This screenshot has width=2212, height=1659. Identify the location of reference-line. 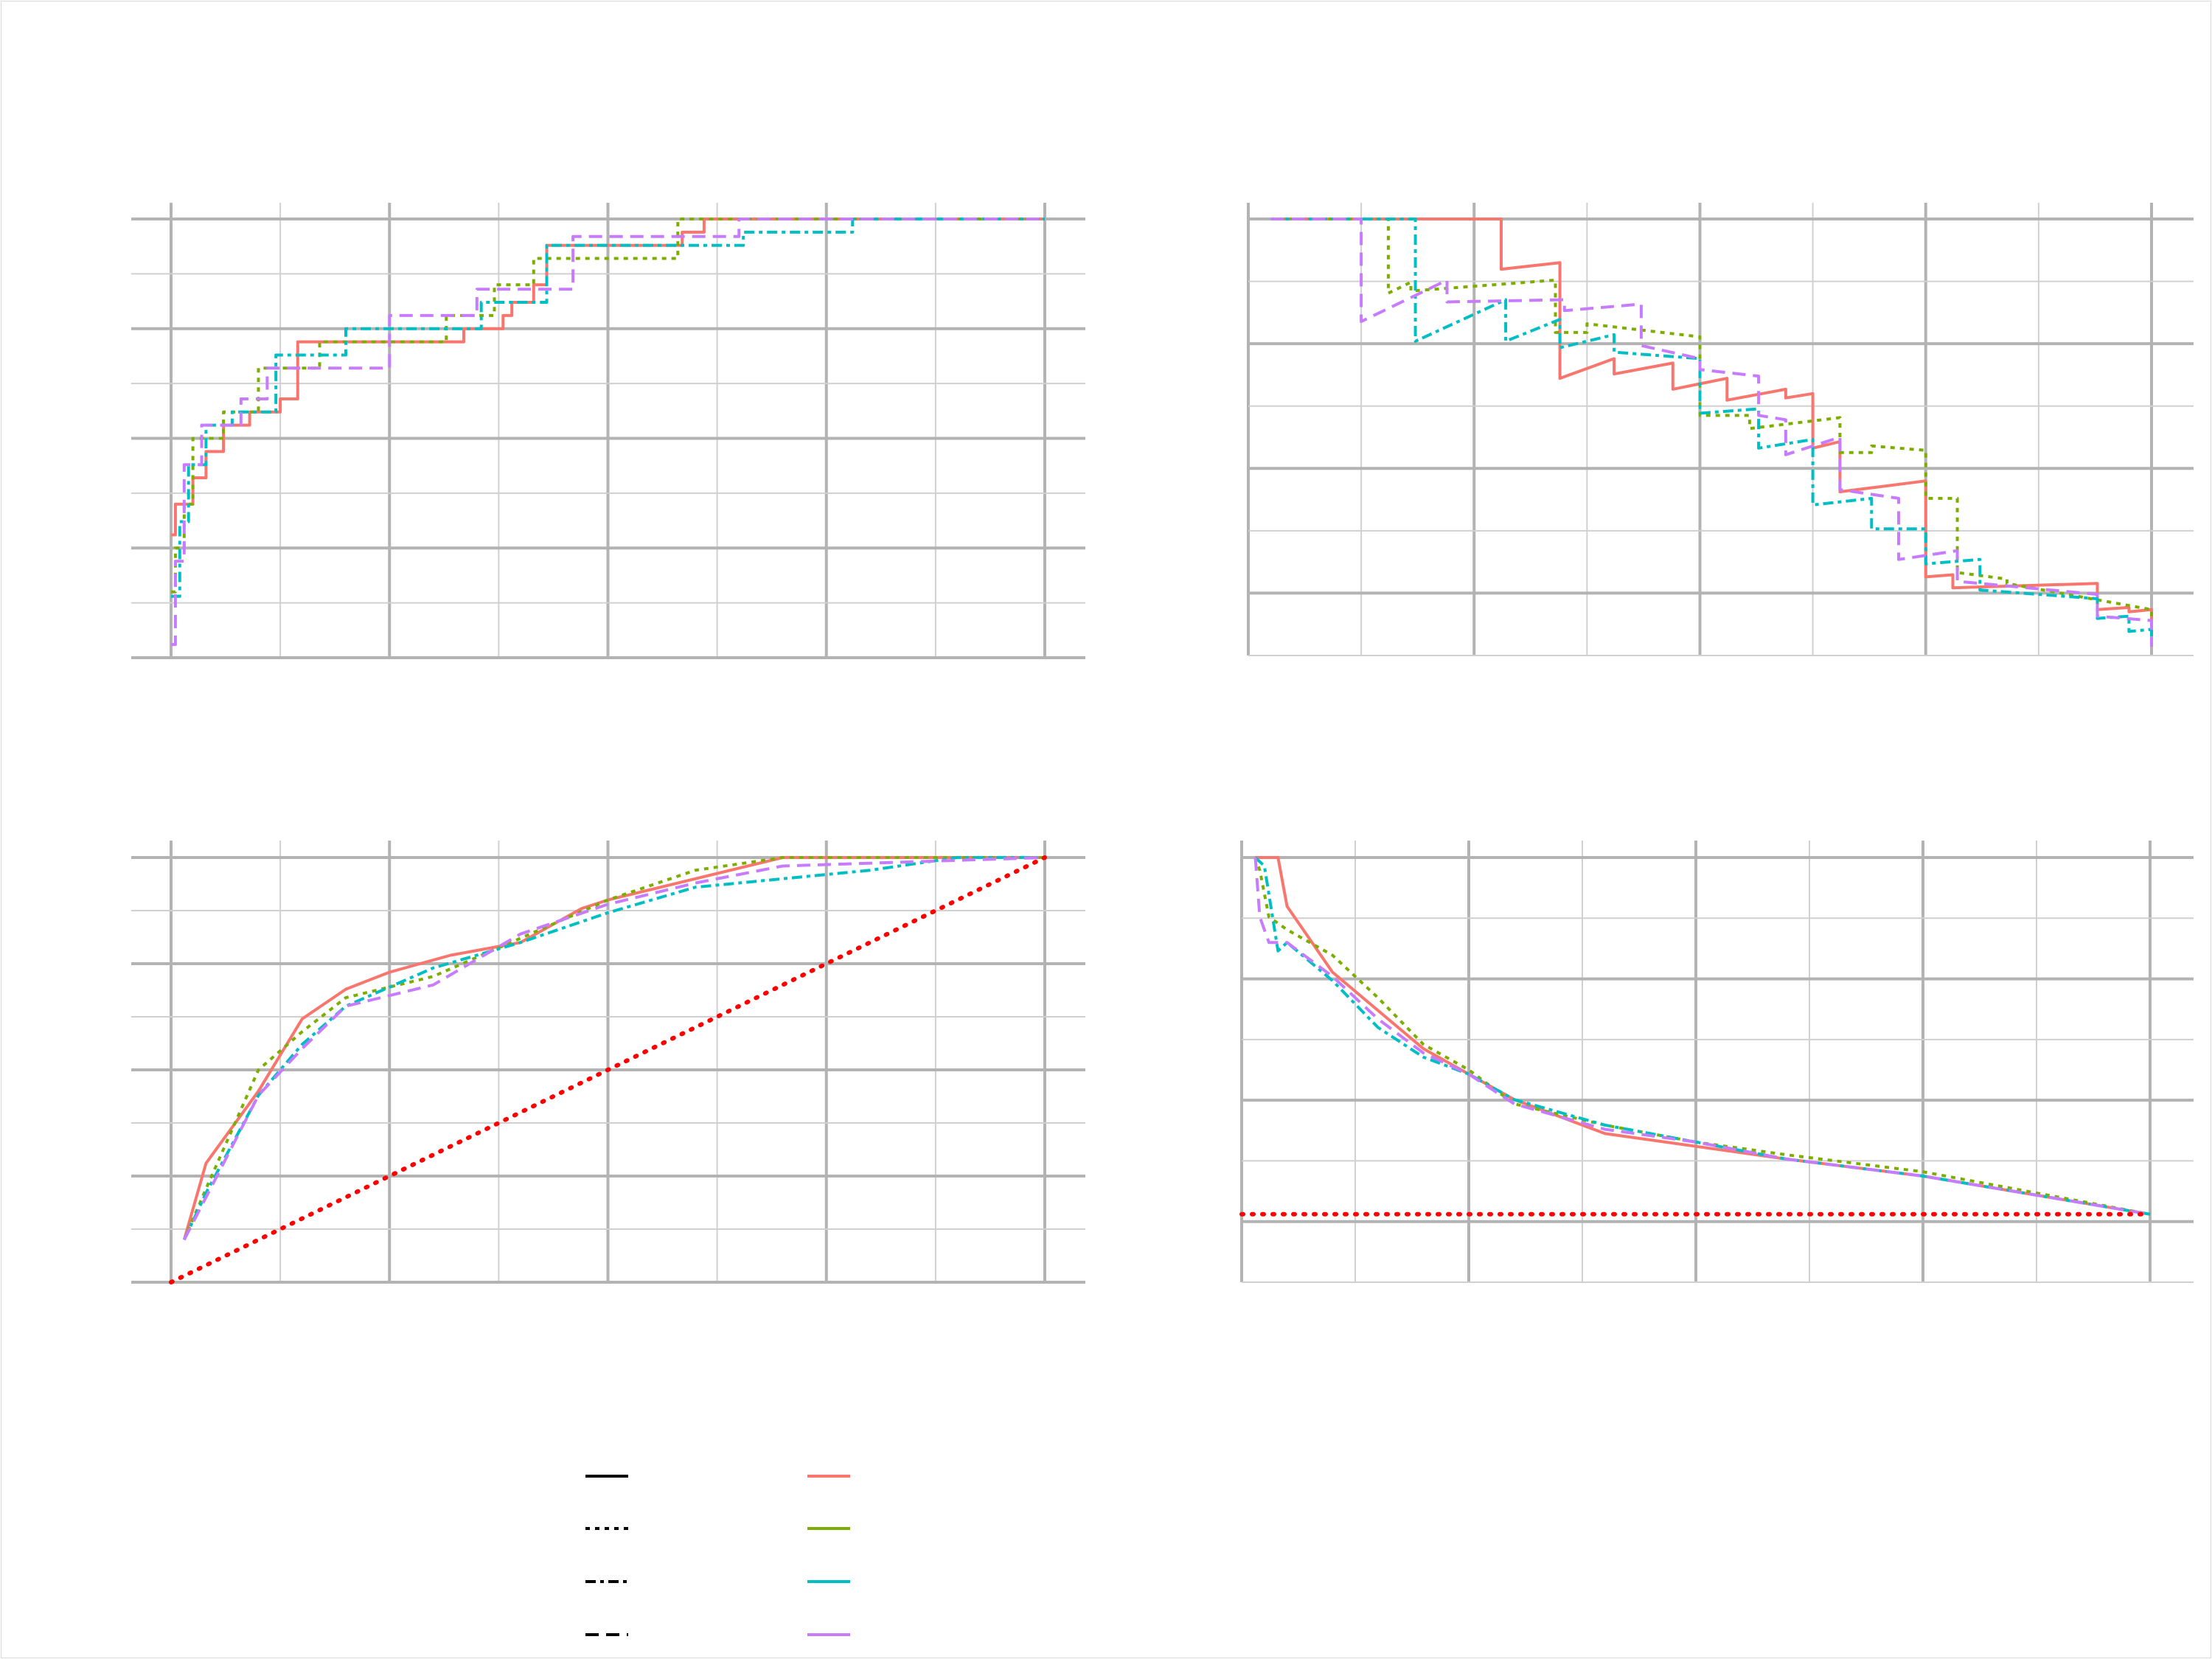
(608, 1069).